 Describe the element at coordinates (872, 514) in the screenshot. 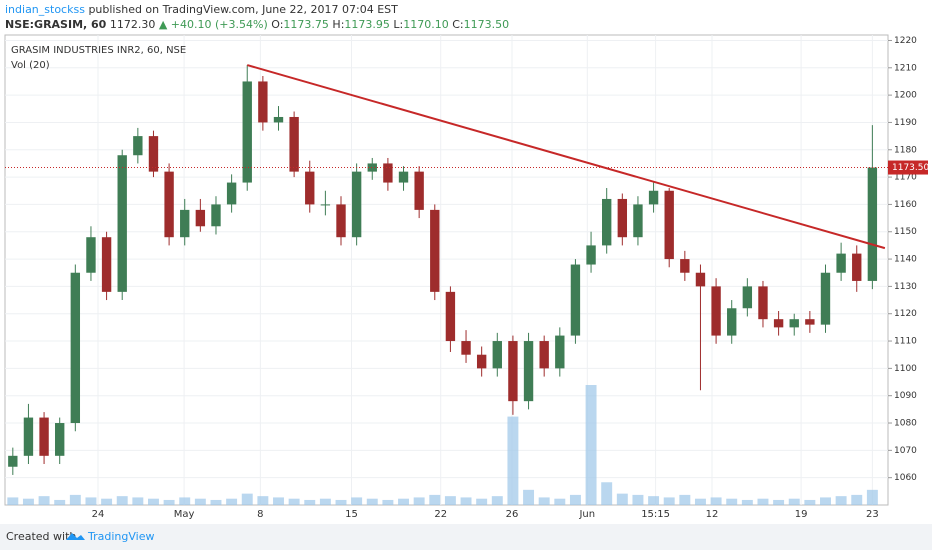

I see `x-tick-label: 23` at that location.